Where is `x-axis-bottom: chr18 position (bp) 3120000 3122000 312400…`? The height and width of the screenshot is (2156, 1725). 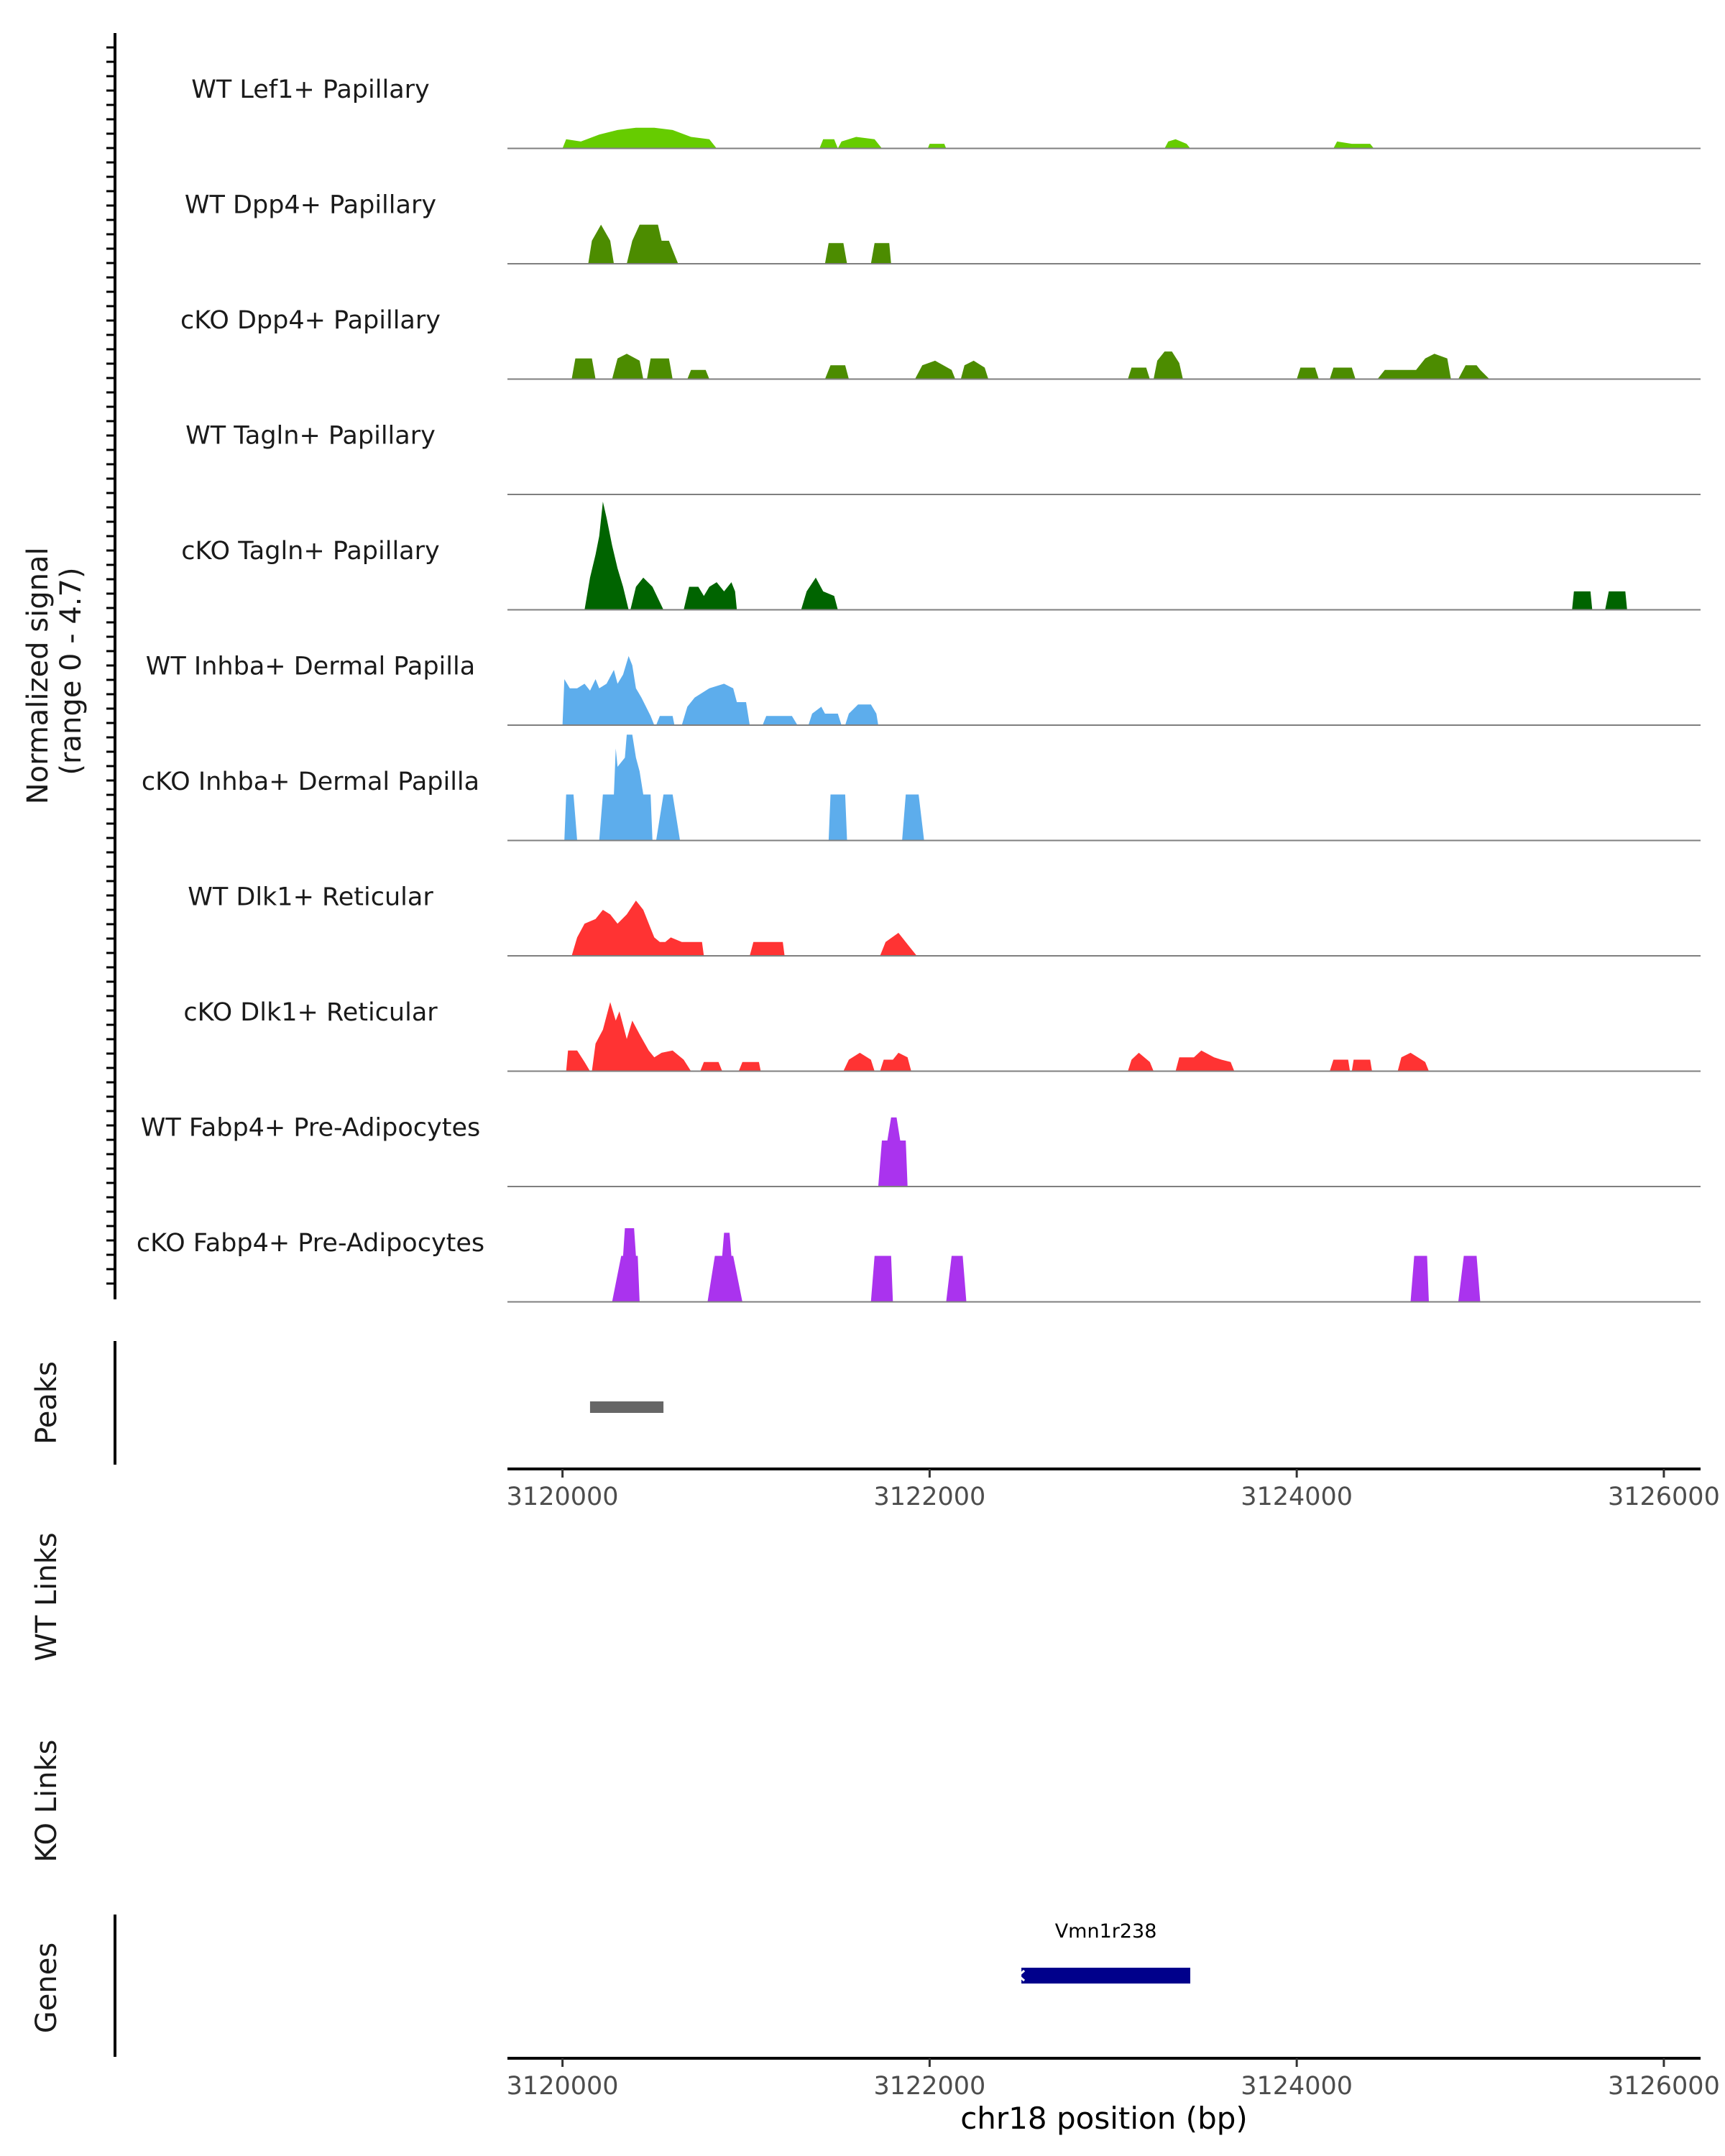
x-axis-bottom: chr18 position (bp) 3120000 3122000 312400… is located at coordinates (1113, 2096).